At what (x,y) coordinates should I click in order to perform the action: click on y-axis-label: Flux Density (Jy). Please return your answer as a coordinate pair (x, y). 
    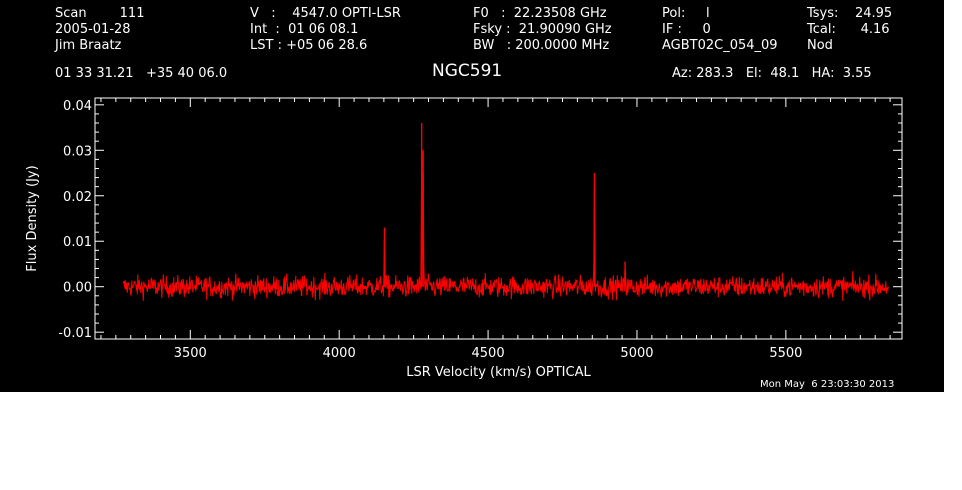
    Looking at the image, I should click on (32, 218).